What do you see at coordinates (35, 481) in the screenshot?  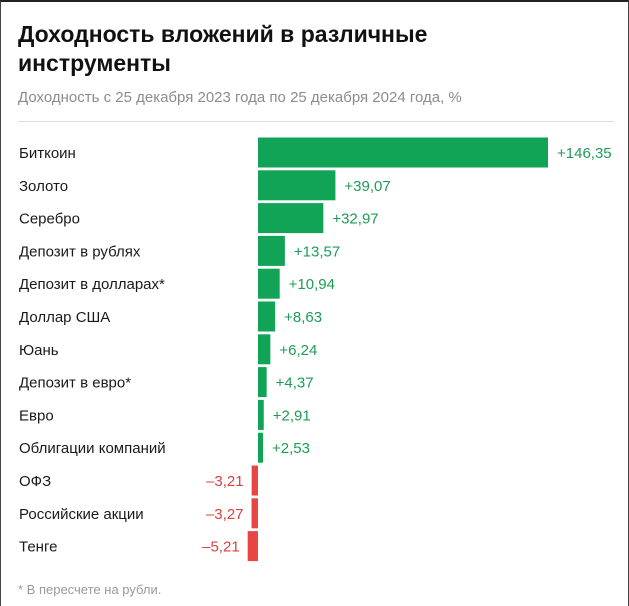 I see `category-label: ОФЗ` at bounding box center [35, 481].